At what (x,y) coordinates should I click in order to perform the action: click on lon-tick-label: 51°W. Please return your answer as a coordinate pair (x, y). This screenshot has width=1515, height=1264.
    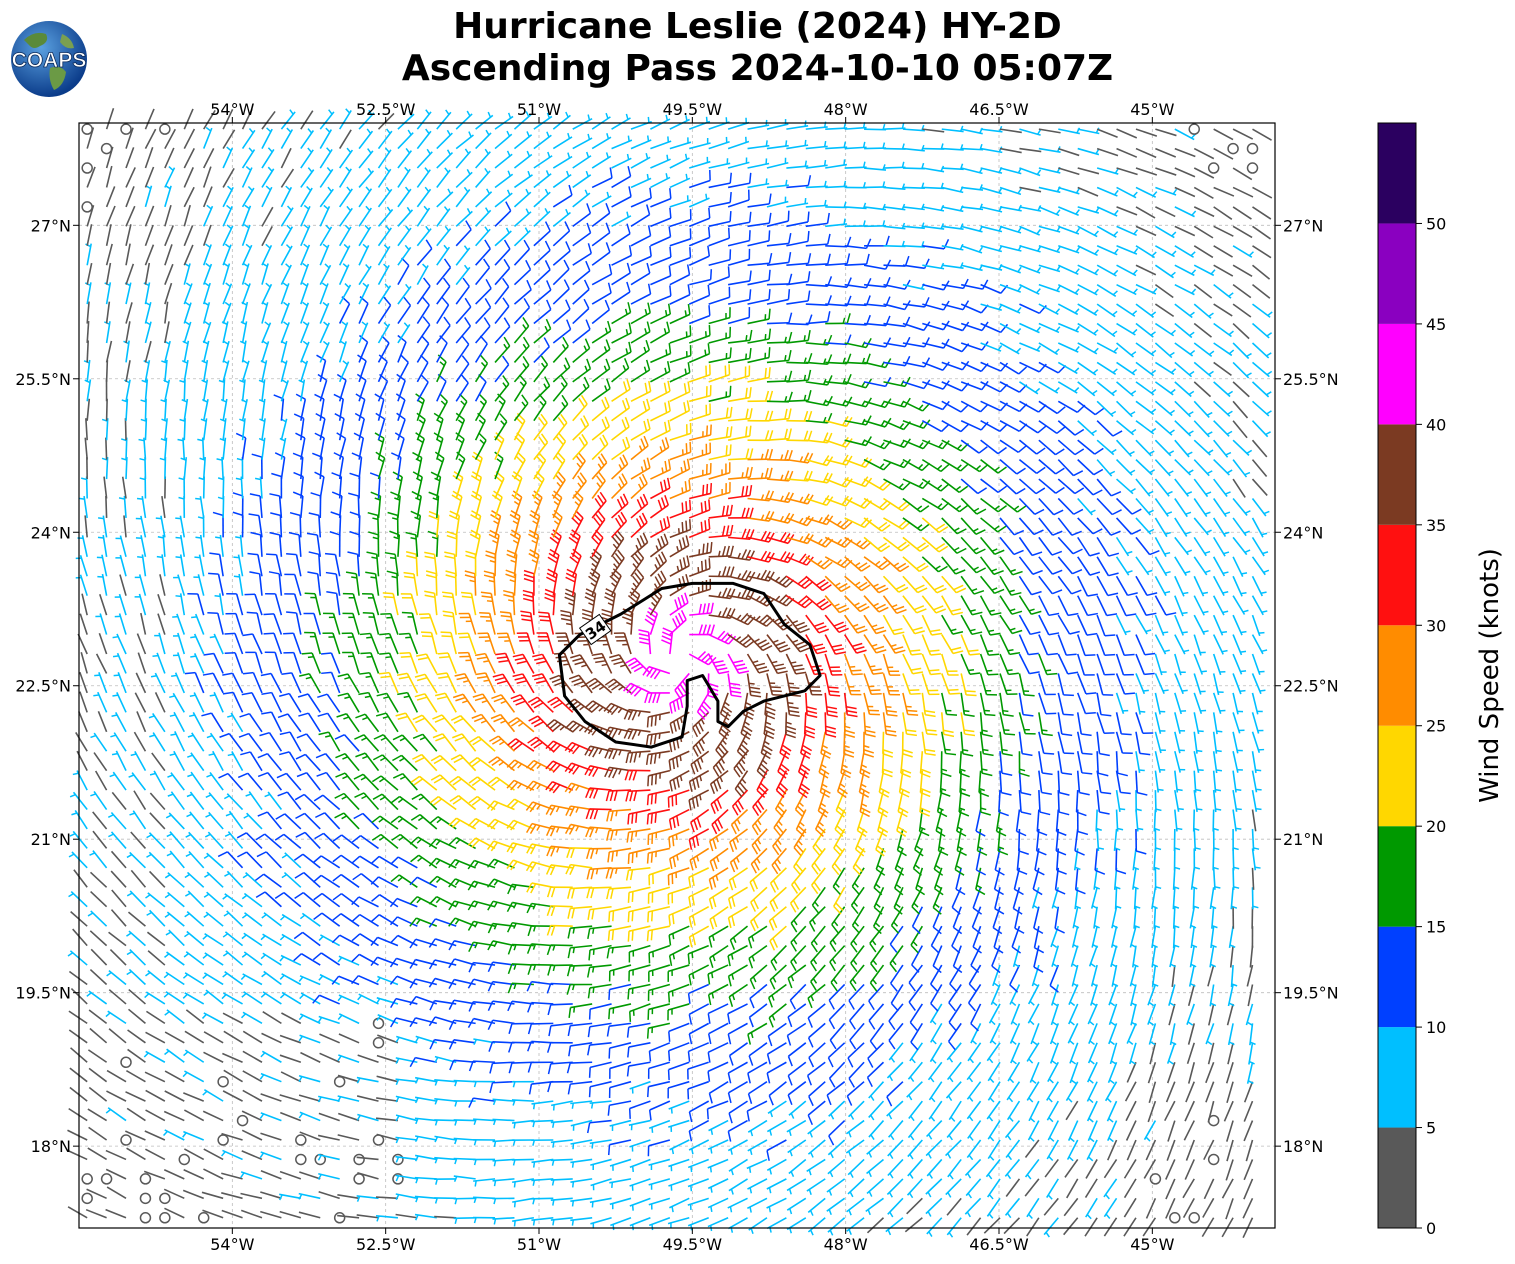
    Looking at the image, I should click on (539, 1244).